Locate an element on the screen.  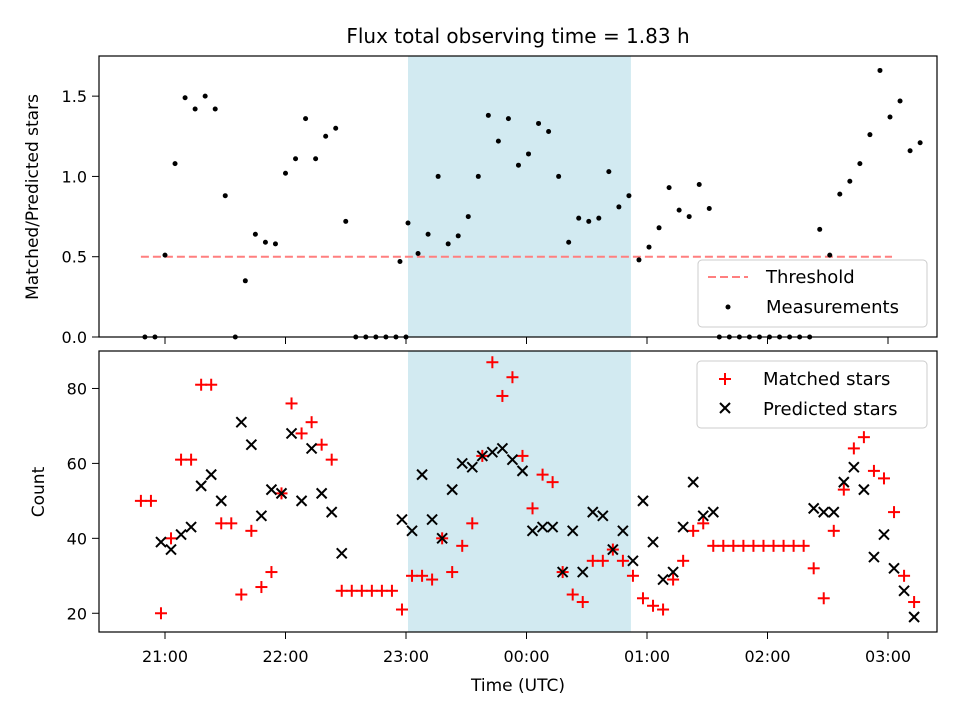
y-tick-label: 20 is located at coordinates (77, 613).